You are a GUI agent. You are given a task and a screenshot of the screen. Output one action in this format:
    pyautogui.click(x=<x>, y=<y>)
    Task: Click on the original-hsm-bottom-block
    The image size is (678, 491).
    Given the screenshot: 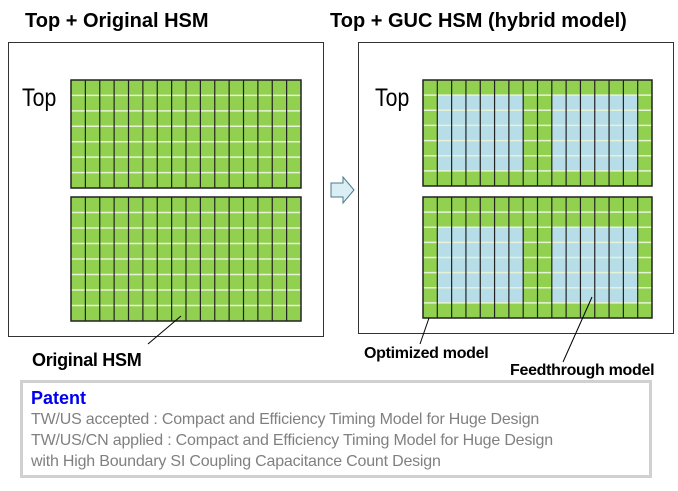 What is the action you would take?
    pyautogui.click(x=186, y=259)
    